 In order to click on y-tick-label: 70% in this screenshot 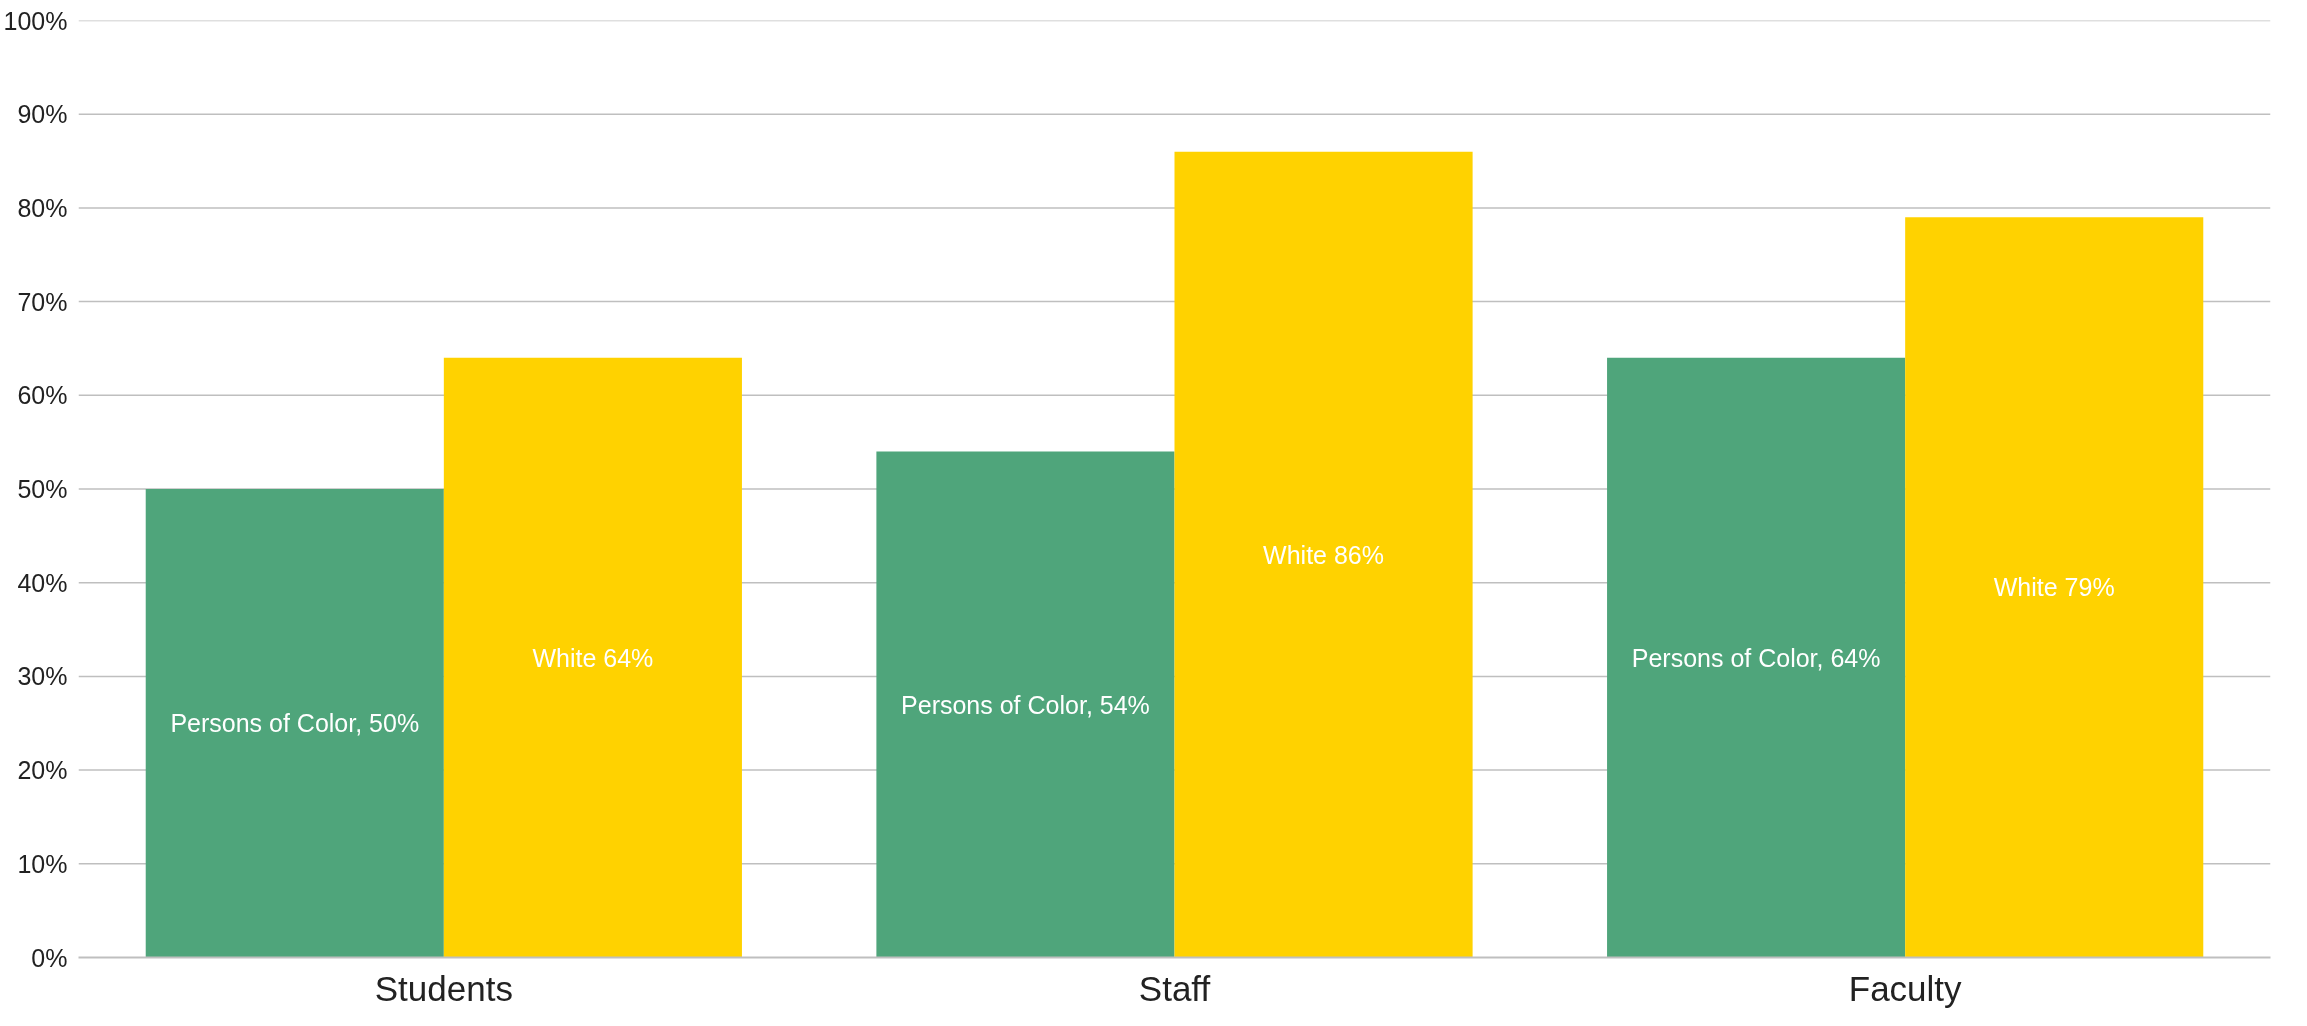, I will do `click(42, 301)`.